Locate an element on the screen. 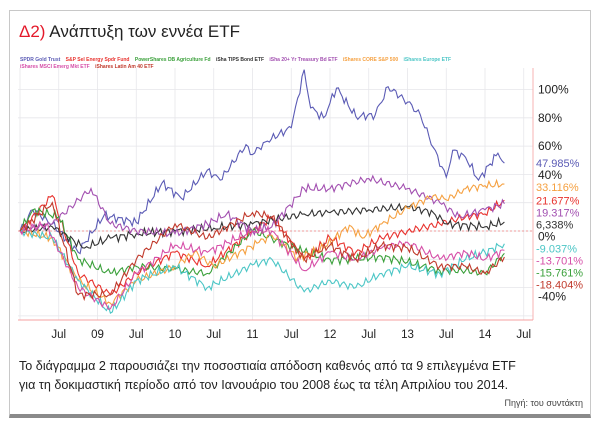  legend-item: PowerShares DB Agriculture Fd is located at coordinates (172, 60).